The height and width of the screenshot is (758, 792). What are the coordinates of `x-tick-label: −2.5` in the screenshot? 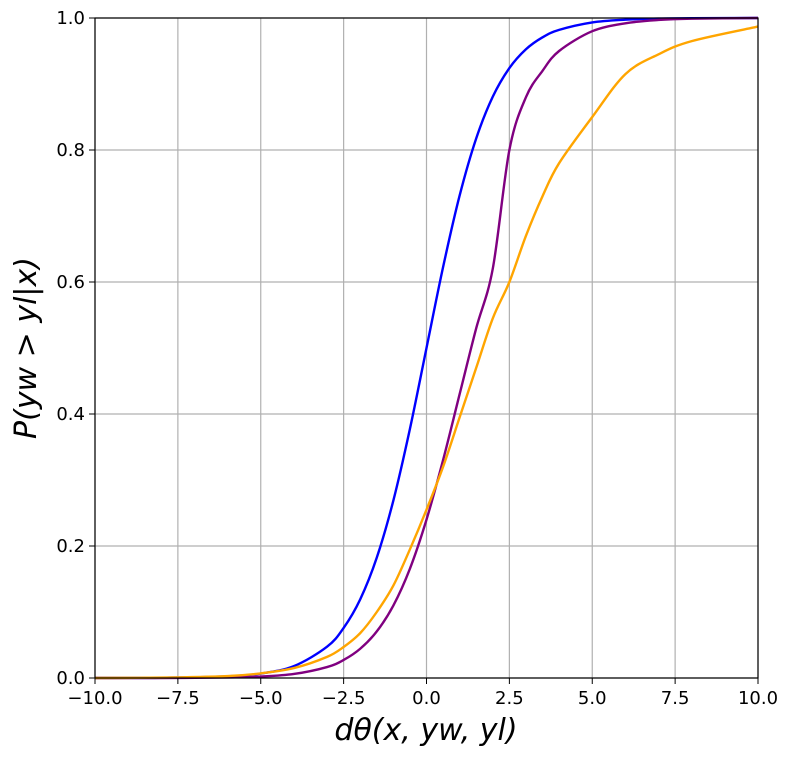 It's located at (344, 698).